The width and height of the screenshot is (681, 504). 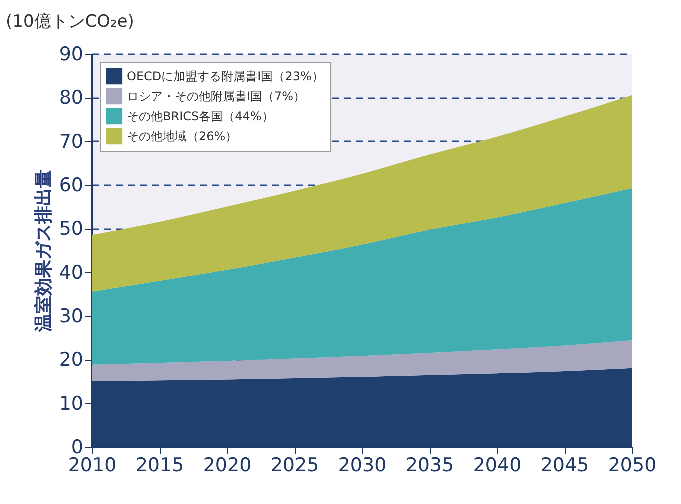 I want to click on y-axis-title: 温室効果ガス排出量, so click(x=43, y=251).